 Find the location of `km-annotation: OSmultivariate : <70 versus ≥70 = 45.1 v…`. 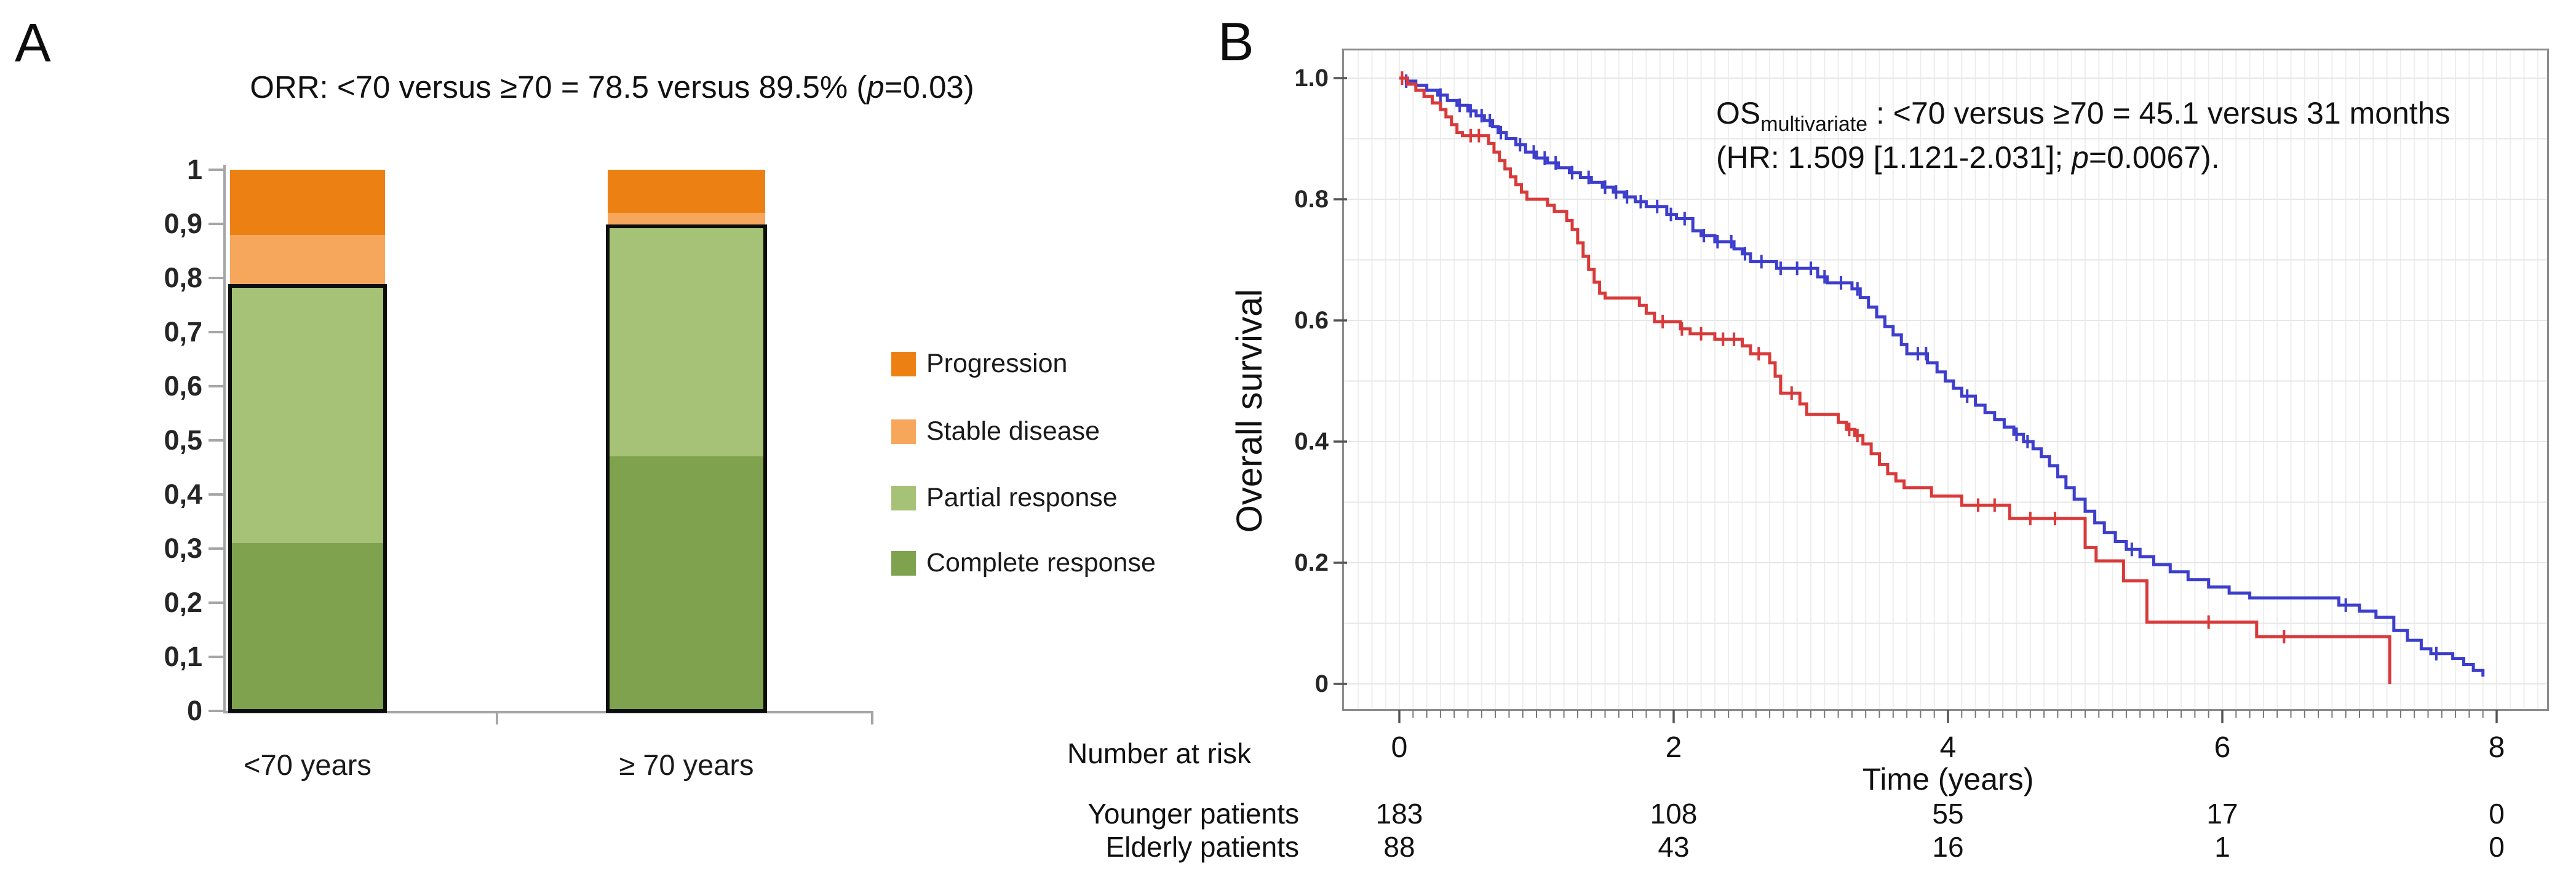

km-annotation: OSmultivariate : <70 versus ≥70 = 45.1 v… is located at coordinates (2083, 135).